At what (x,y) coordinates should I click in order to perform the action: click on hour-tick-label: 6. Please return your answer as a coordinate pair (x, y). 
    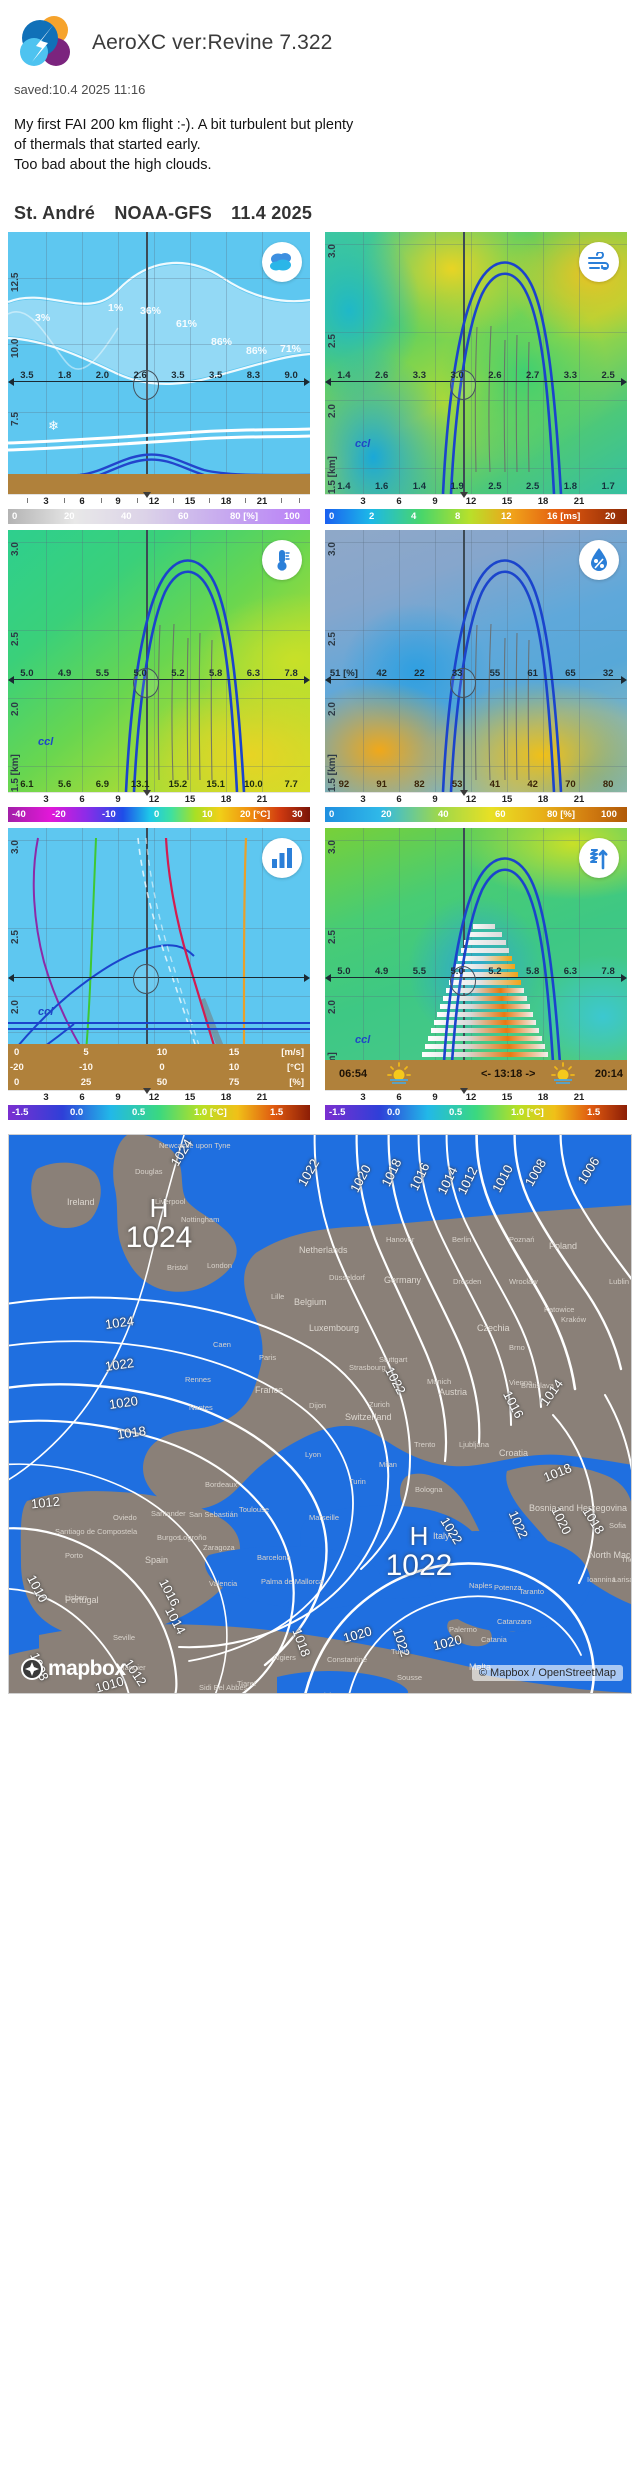
    Looking at the image, I should click on (82, 1097).